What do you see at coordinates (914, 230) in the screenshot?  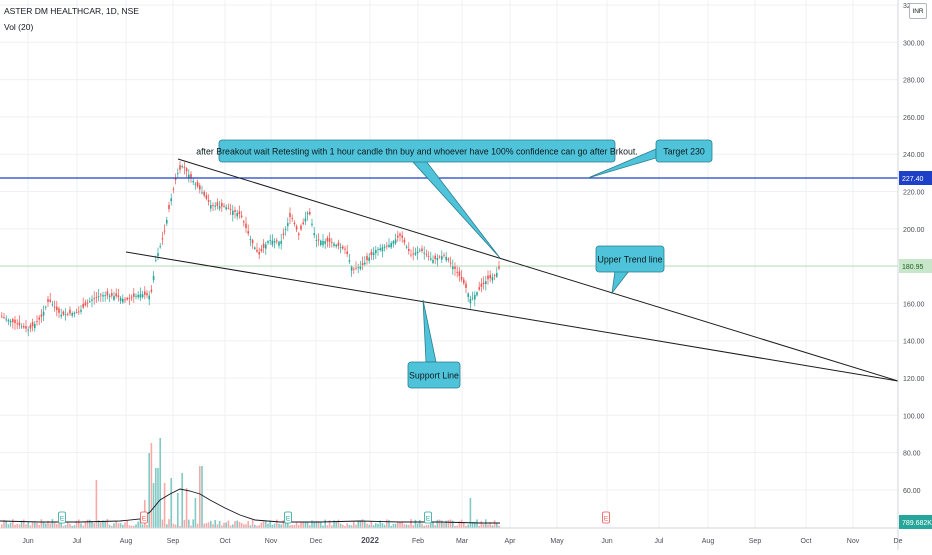 I see `price-tick-label: 200.00` at bounding box center [914, 230].